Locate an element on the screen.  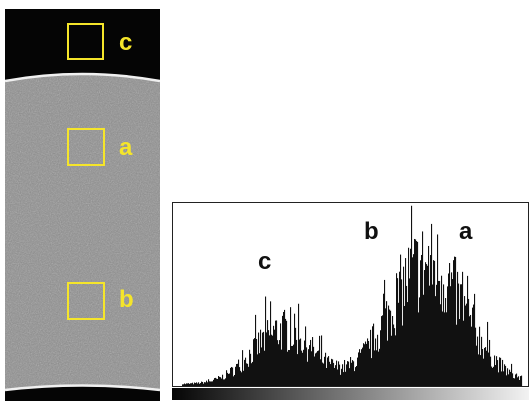
roi-box-c is located at coordinates (85, 41).